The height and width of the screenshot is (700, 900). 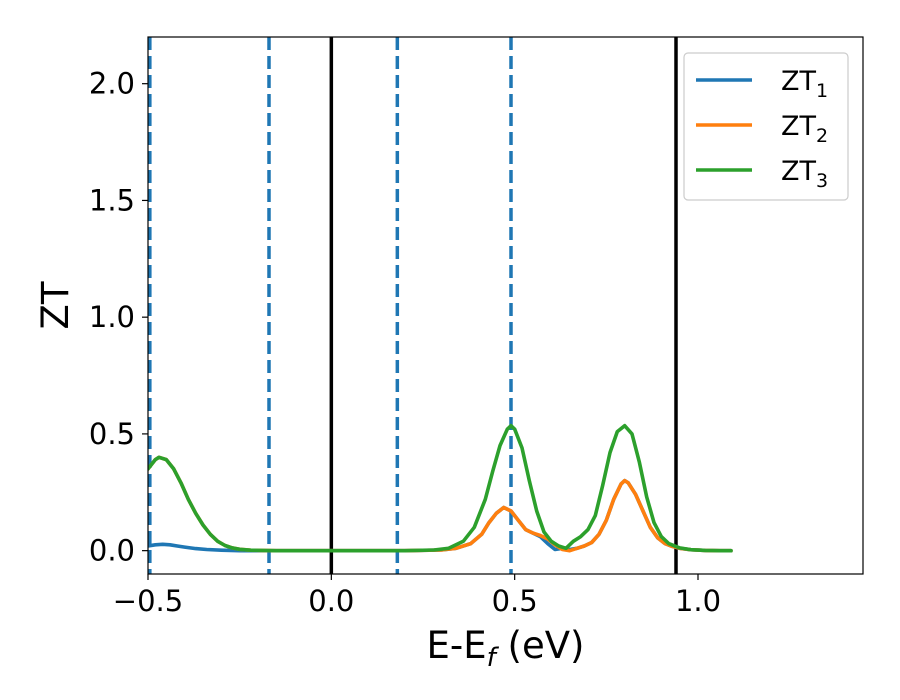 What do you see at coordinates (331, 601) in the screenshot?
I see `x-tick-label: 0.0` at bounding box center [331, 601].